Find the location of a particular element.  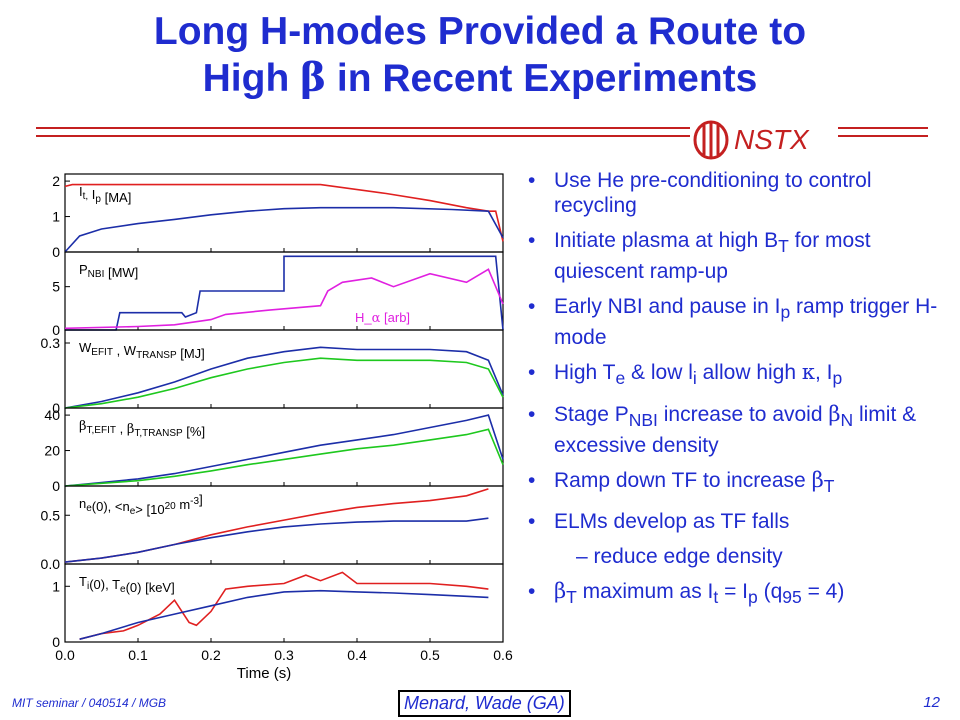

beta-symbol: β is located at coordinates (313, 78).